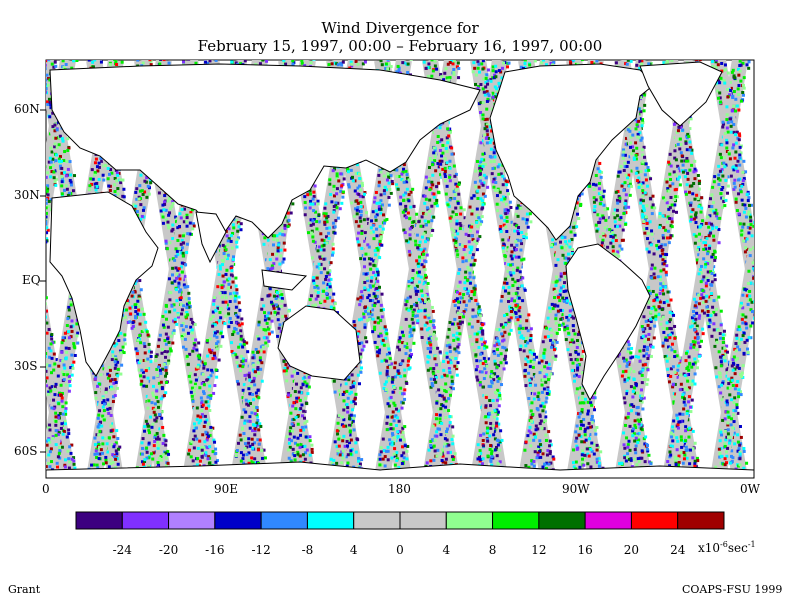 The height and width of the screenshot is (600, 800). I want to click on lat-label-60s: 60S, so click(26, 451).